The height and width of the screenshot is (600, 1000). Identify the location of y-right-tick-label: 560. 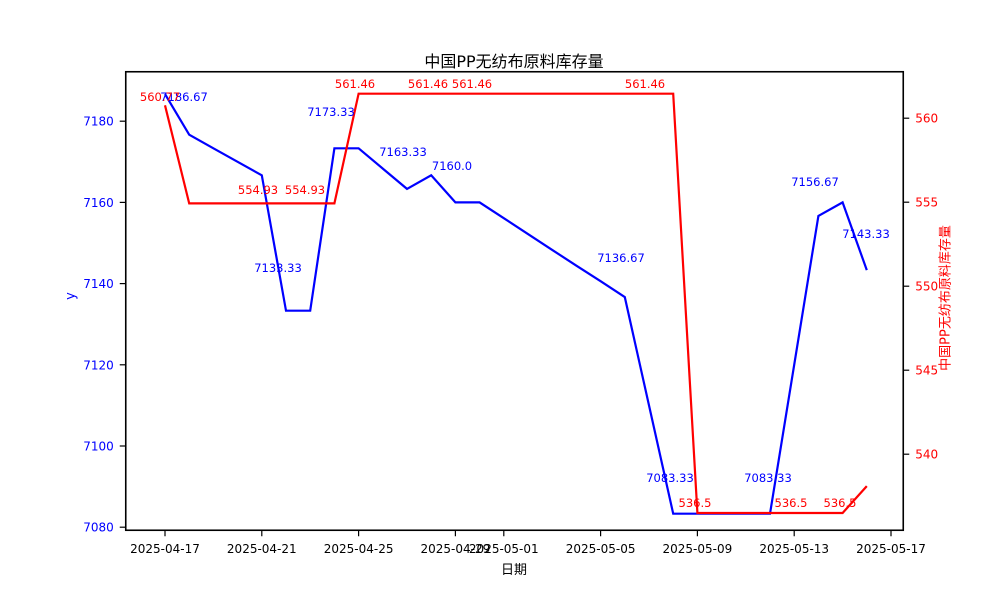
(926, 119).